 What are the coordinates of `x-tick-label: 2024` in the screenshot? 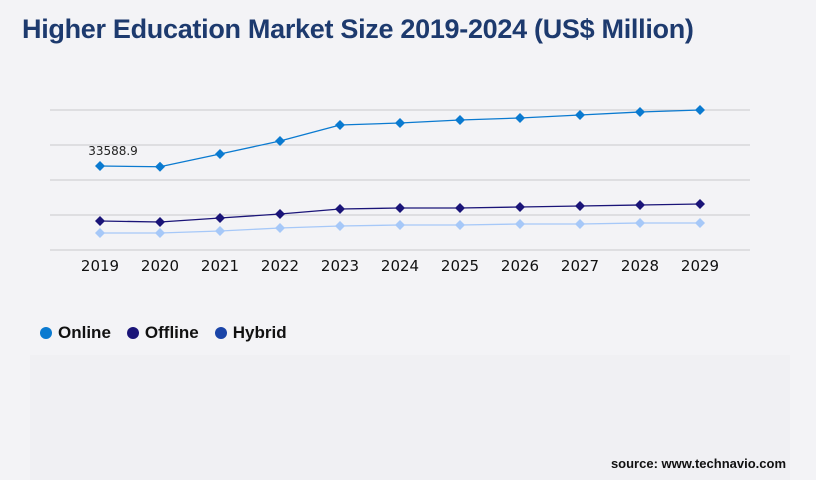 It's located at (400, 266).